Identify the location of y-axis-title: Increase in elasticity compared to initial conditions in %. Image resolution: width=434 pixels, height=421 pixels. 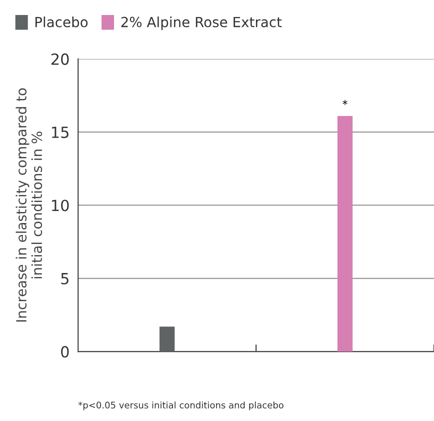
(29, 205).